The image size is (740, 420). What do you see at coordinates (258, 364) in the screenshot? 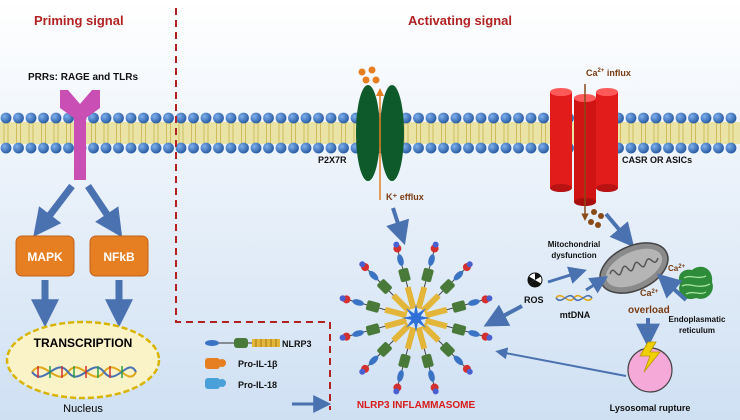
I see `legend-pro-il1b-label: Pro-IL-1β` at bounding box center [258, 364].